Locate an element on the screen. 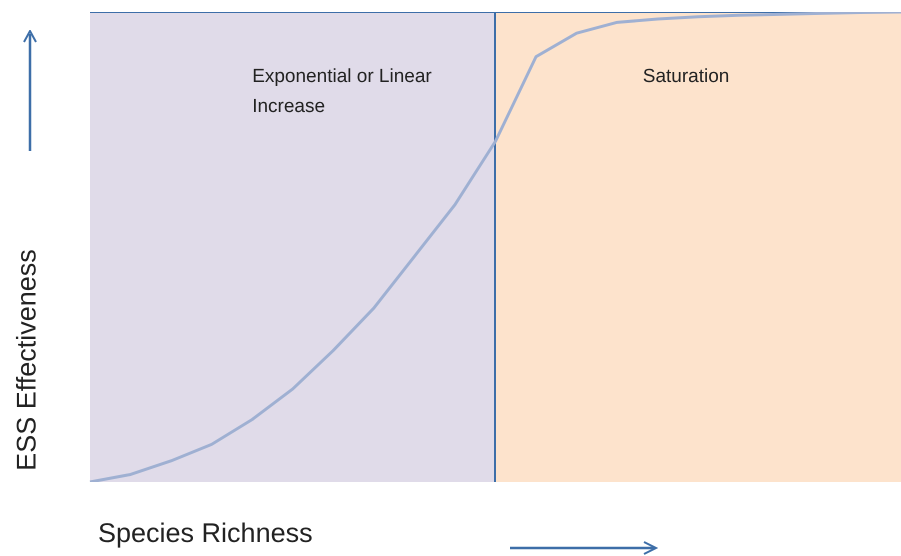 The width and height of the screenshot is (901, 556). x-axis-title: Species Richness is located at coordinates (205, 533).